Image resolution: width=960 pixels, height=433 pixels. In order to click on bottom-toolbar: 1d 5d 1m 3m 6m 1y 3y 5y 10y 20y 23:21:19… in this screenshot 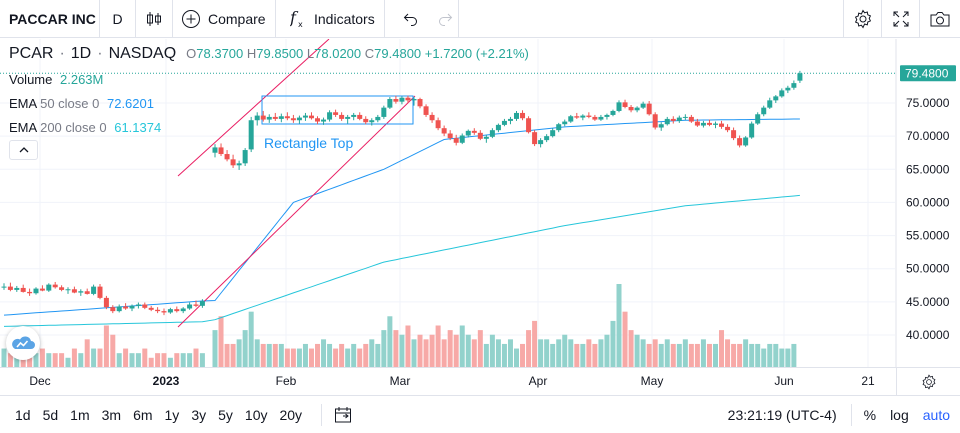, I will do `click(480, 414)`.